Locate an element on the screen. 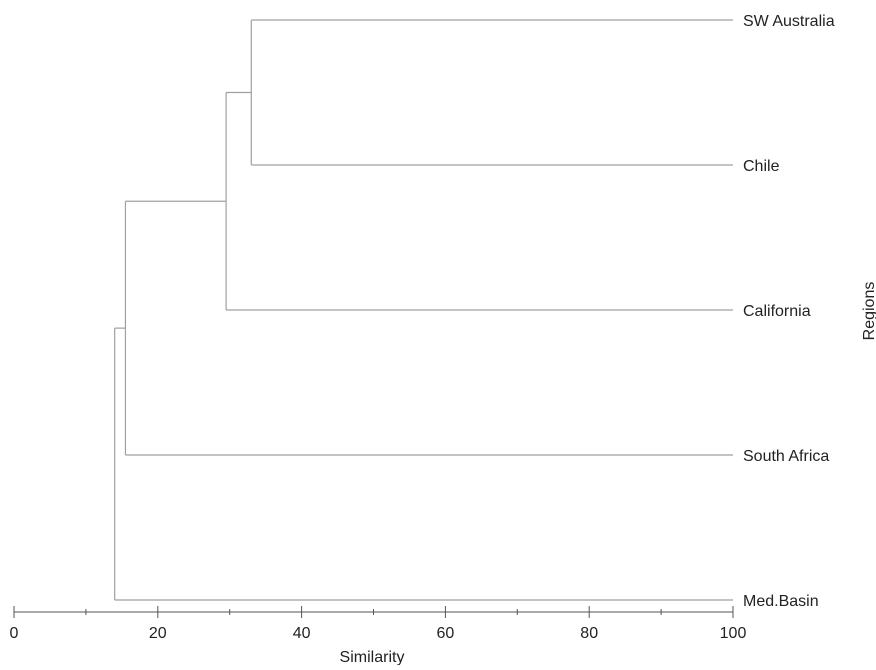 The width and height of the screenshot is (876, 670). x-tick-label-80: 80 is located at coordinates (589, 633).